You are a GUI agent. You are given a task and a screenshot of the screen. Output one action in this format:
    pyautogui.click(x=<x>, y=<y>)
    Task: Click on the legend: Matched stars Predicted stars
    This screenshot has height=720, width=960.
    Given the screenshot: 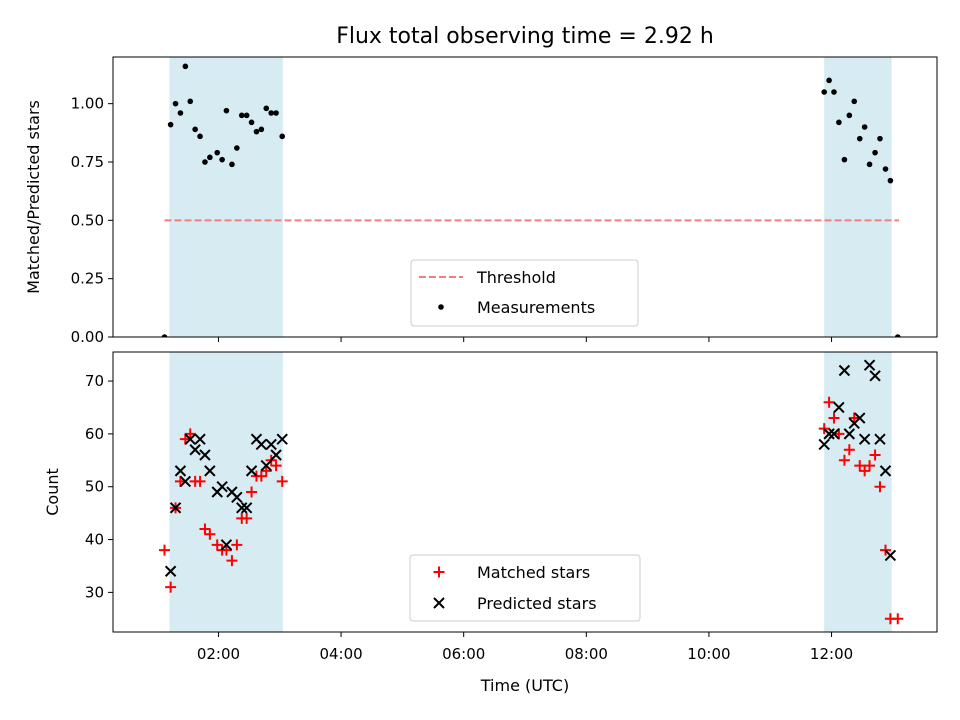 What is the action you would take?
    pyautogui.click(x=525, y=588)
    